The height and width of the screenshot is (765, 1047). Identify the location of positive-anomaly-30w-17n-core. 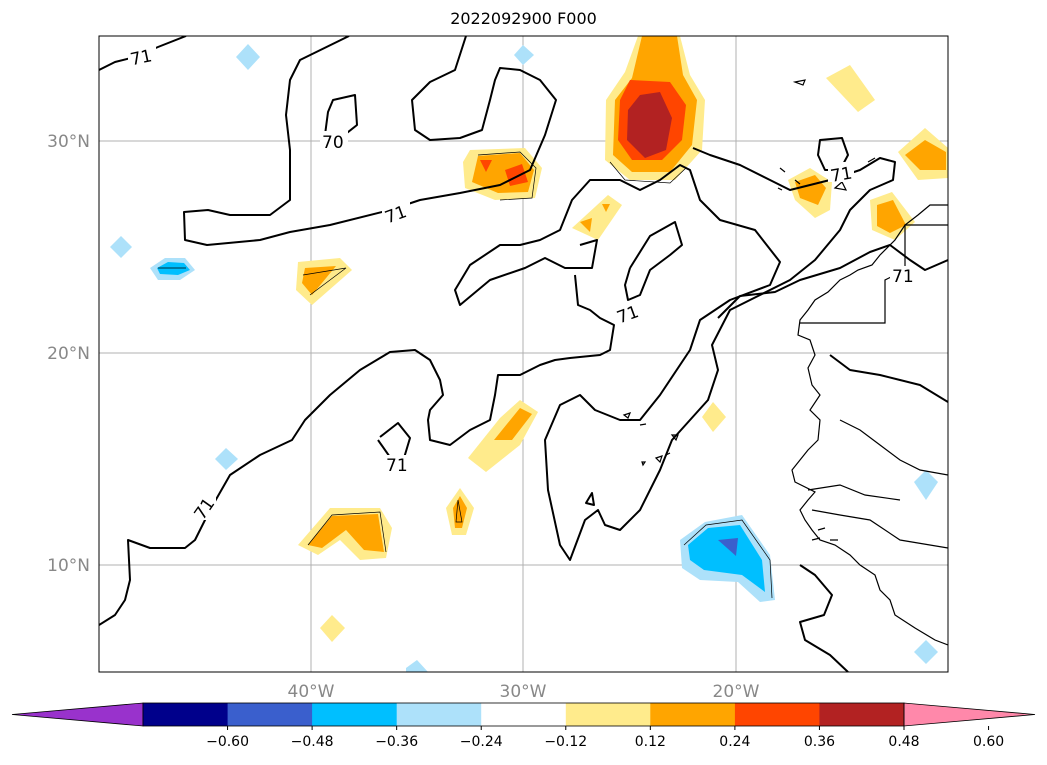
(513, 424).